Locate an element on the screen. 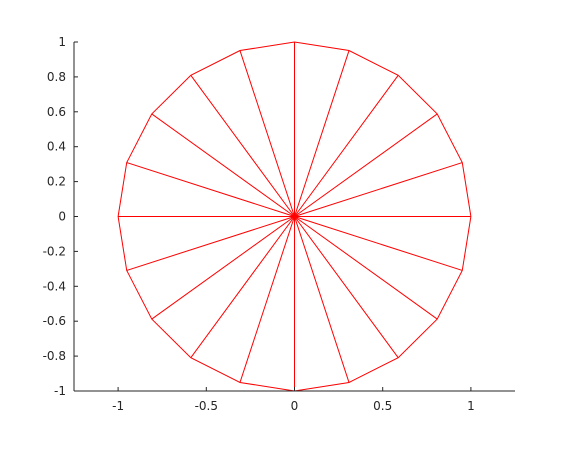  y-tick-label: -0.6 is located at coordinates (54, 321).